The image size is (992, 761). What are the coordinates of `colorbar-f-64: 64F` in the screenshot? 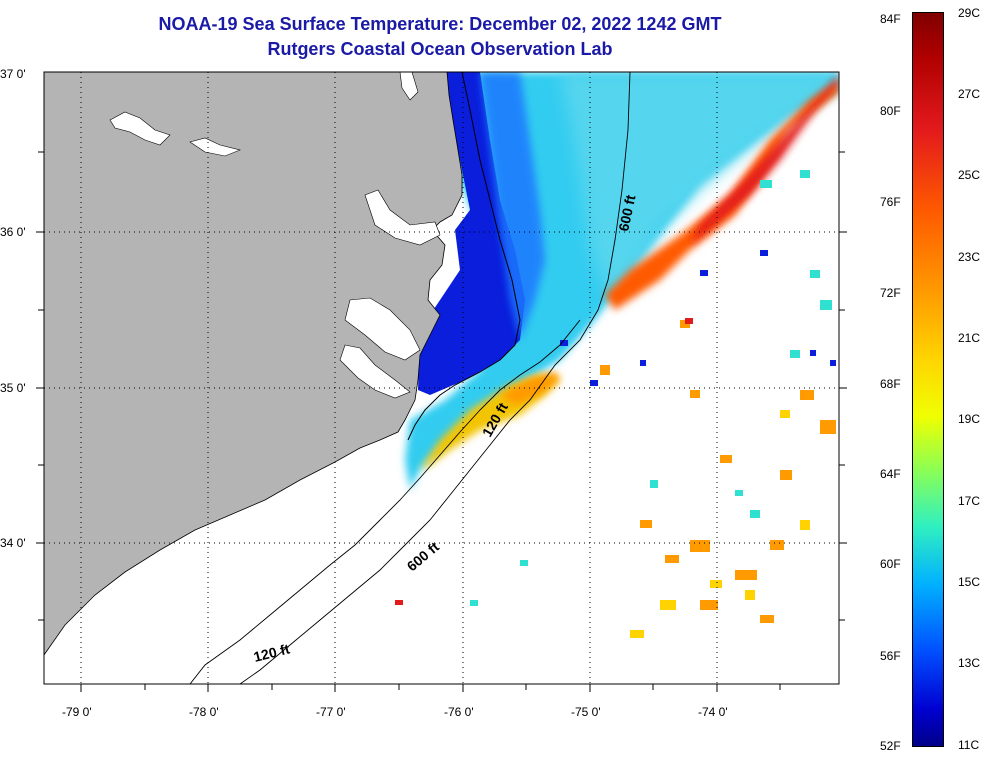 It's located at (890, 474).